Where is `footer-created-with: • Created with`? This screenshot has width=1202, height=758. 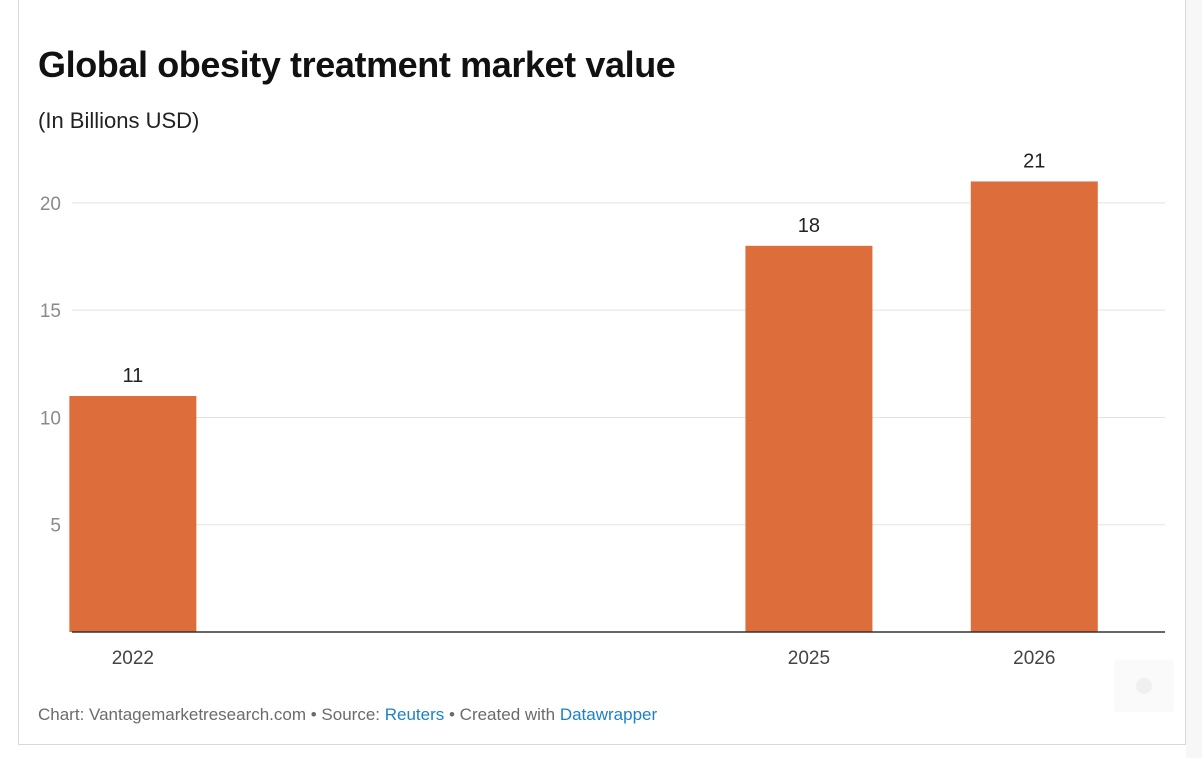 footer-created-with: • Created with is located at coordinates (502, 714).